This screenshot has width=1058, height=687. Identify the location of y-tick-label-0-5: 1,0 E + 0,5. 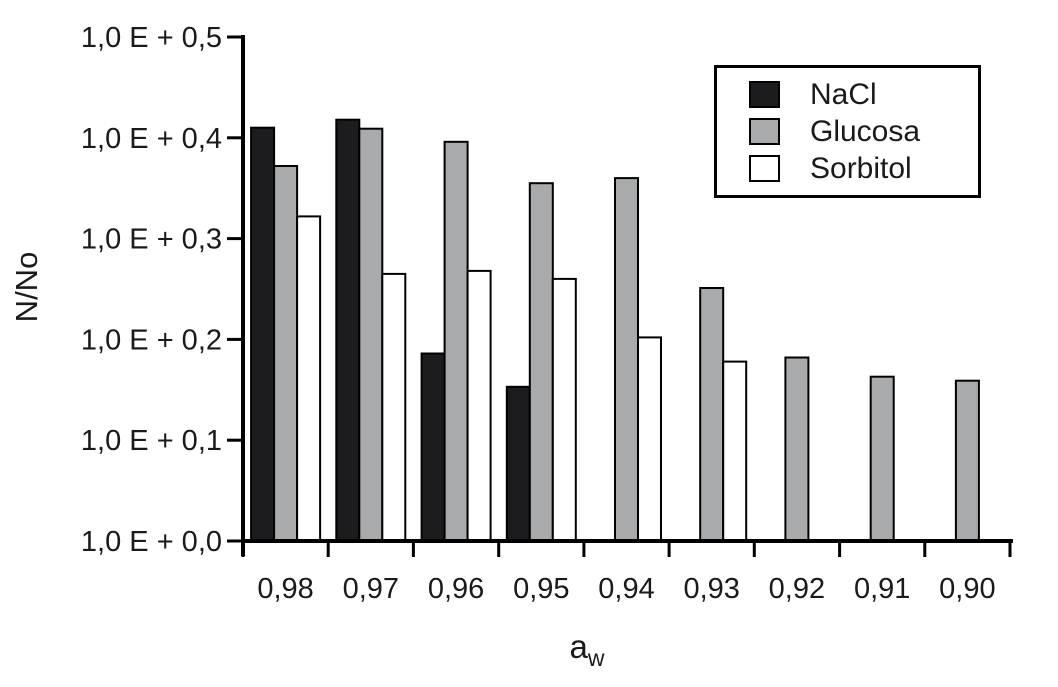
(151, 38).